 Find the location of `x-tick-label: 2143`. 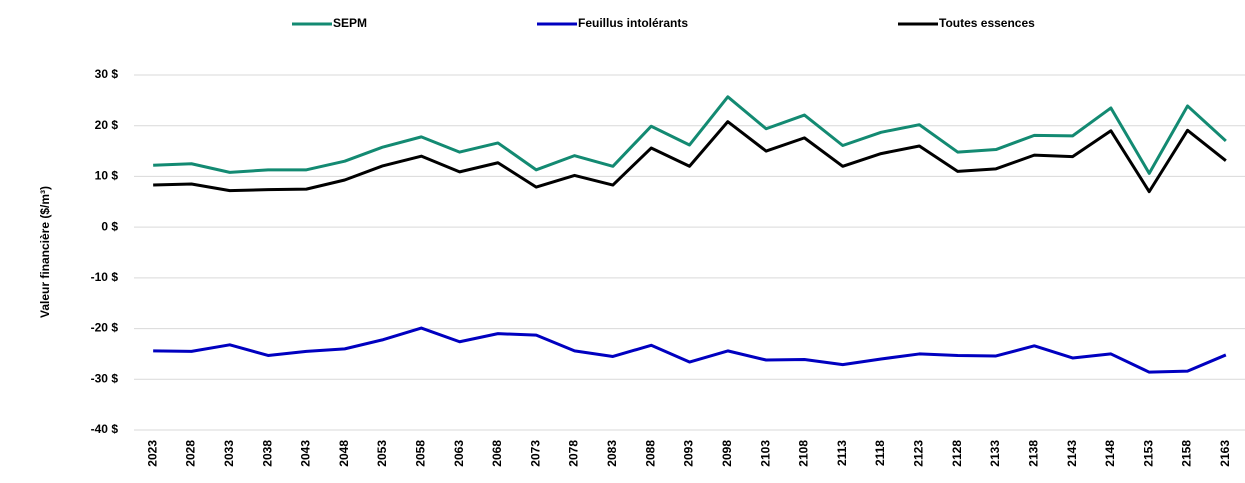

x-tick-label: 2143 is located at coordinates (1072, 453).